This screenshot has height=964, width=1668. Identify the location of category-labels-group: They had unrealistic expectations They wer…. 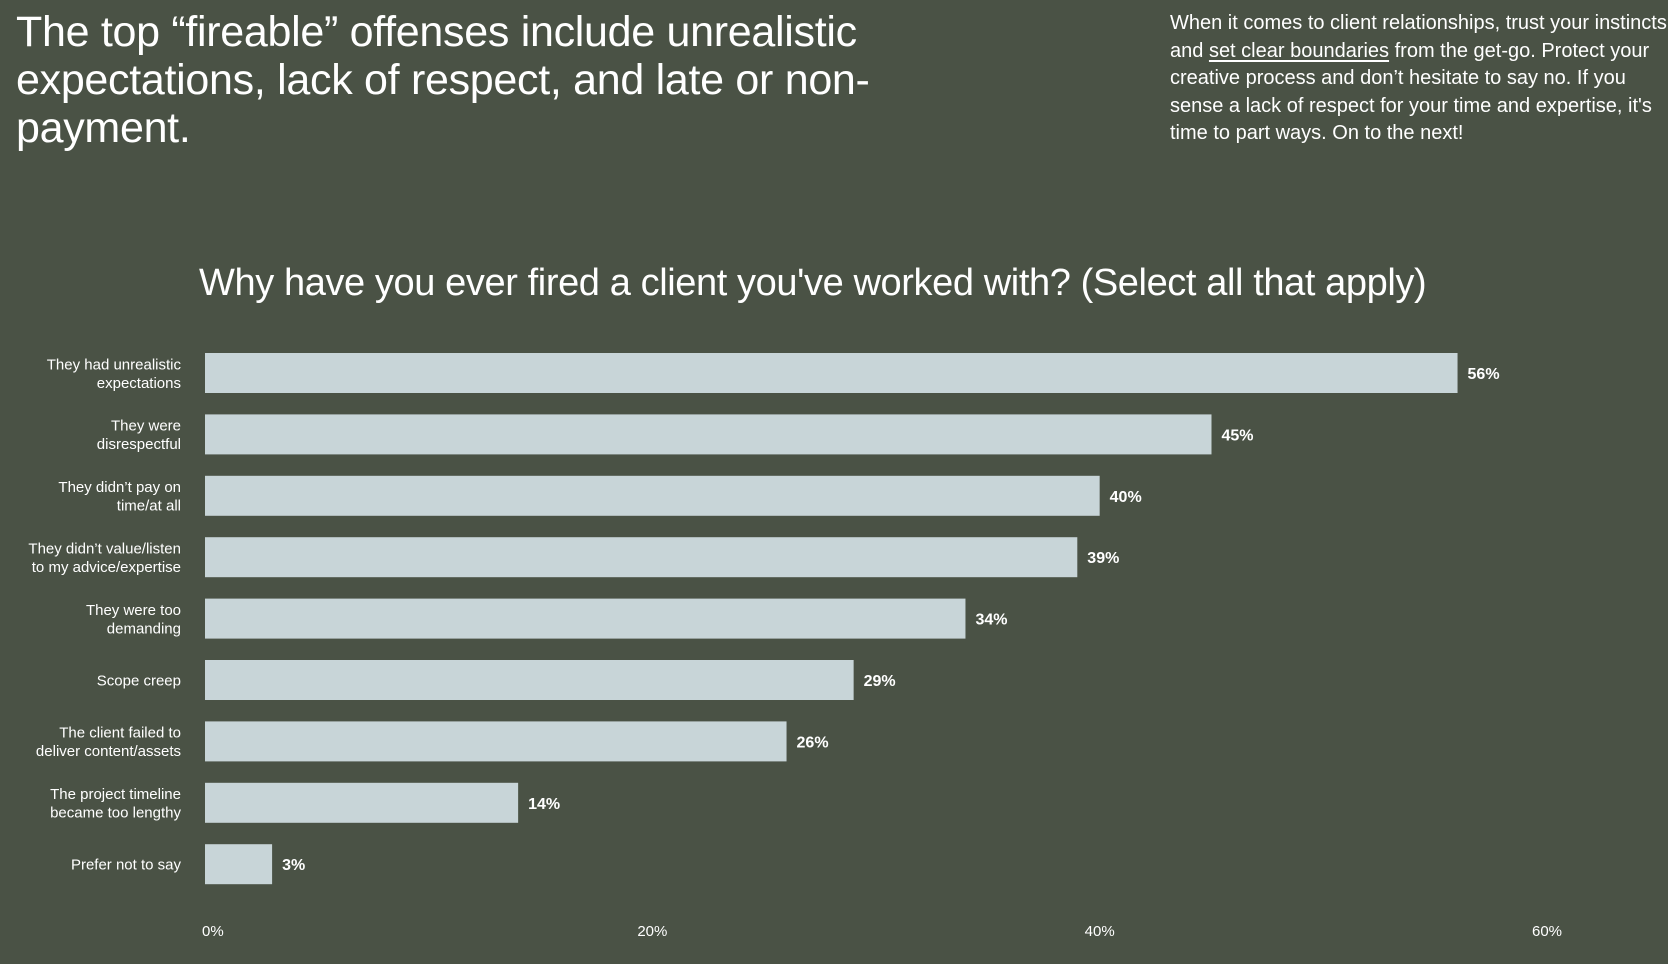
(104, 614).